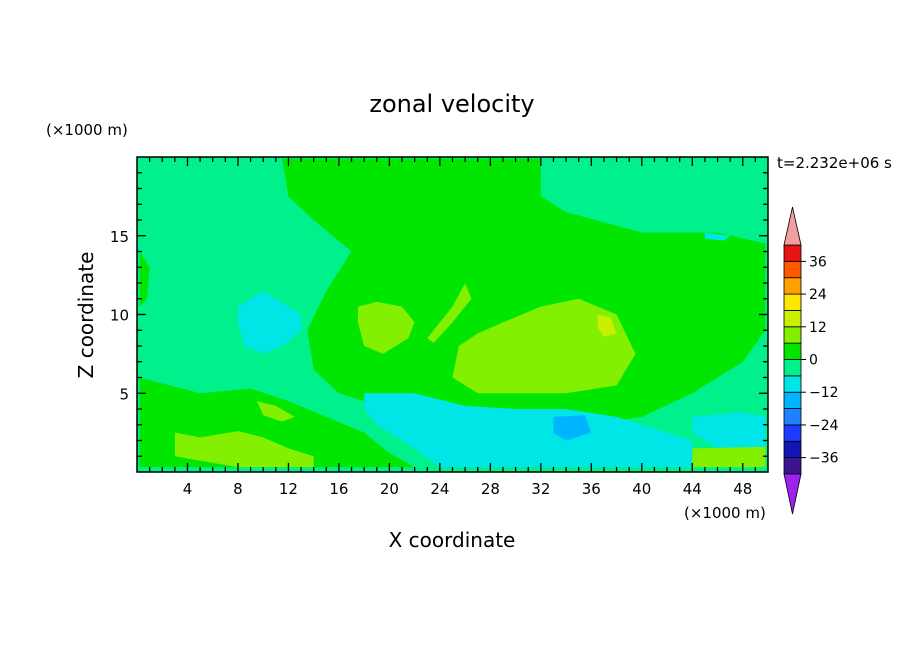 The height and width of the screenshot is (654, 904). Describe the element at coordinates (725, 513) in the screenshot. I see `x-unit-label: (×1000 m)` at that location.